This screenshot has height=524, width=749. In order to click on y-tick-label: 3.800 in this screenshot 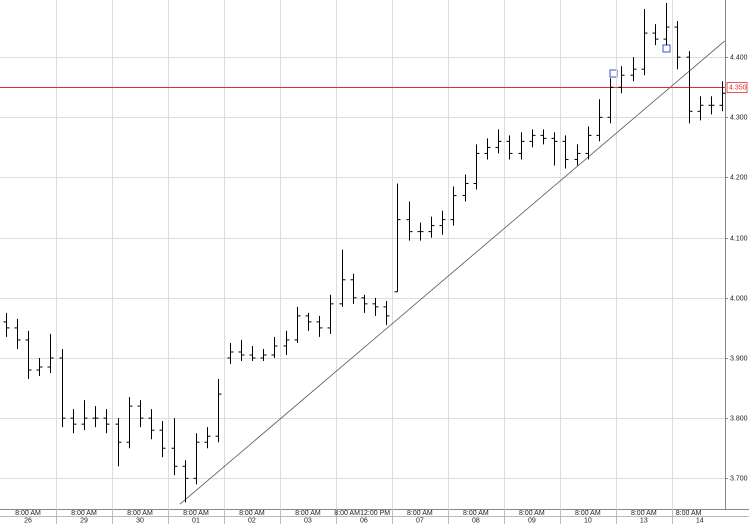, I will do `click(739, 418)`.